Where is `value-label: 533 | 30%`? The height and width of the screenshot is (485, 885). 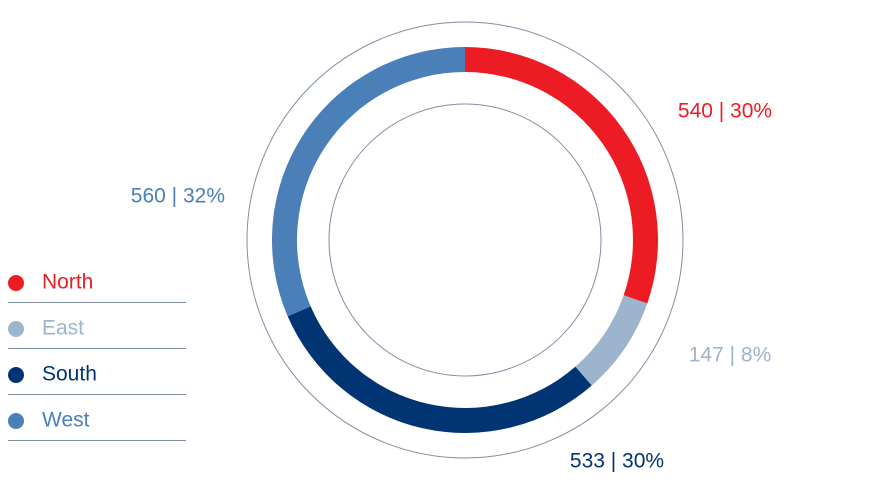 value-label: 533 | 30% is located at coordinates (617, 461).